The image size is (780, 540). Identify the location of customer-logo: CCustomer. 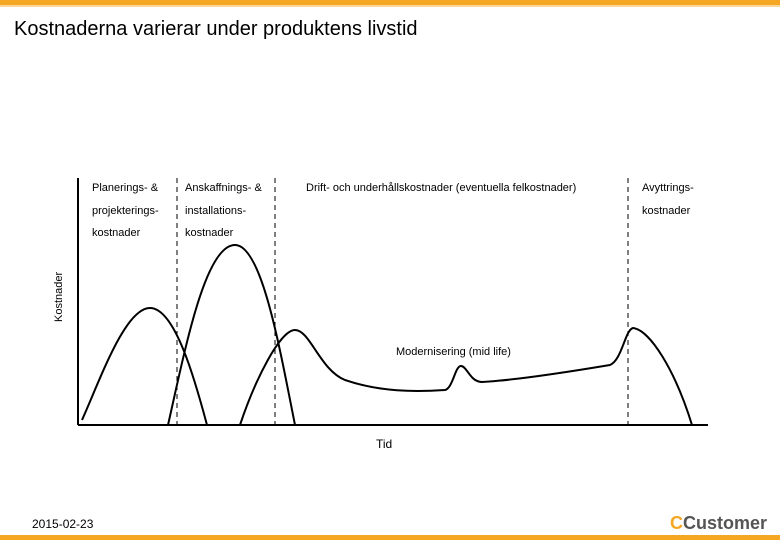
(718, 523).